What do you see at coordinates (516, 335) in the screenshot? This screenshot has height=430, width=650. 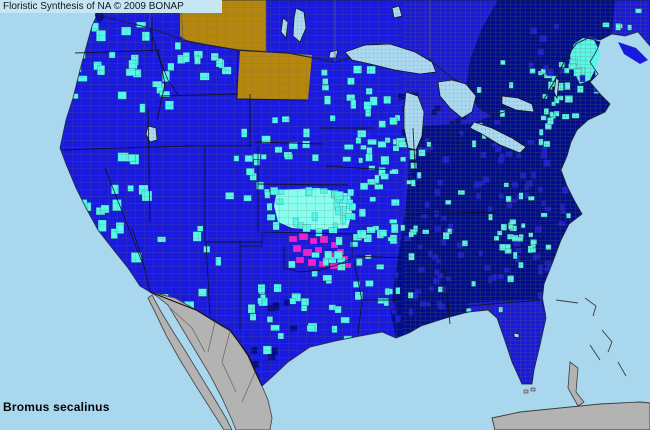 I see `lake-okeechobee` at bounding box center [516, 335].